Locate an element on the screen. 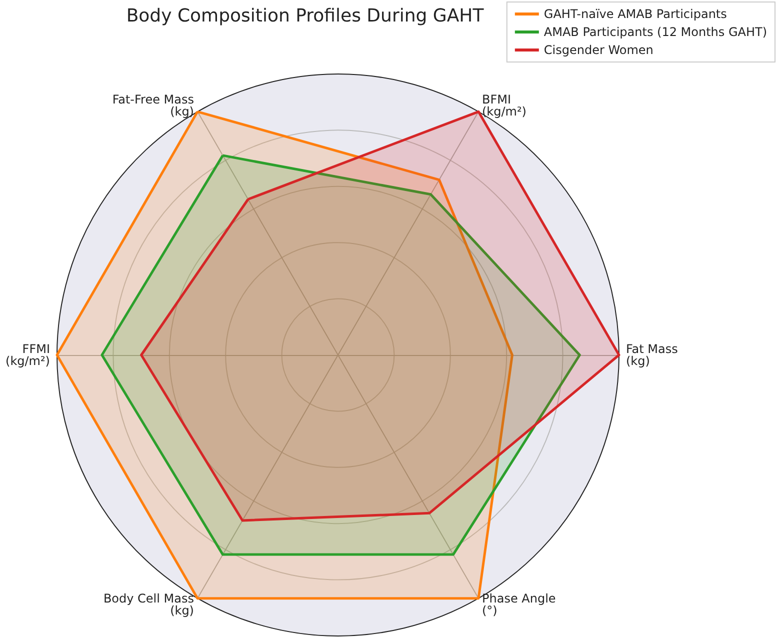  spoke-label: FFMI (kg/m²) is located at coordinates (28, 355).